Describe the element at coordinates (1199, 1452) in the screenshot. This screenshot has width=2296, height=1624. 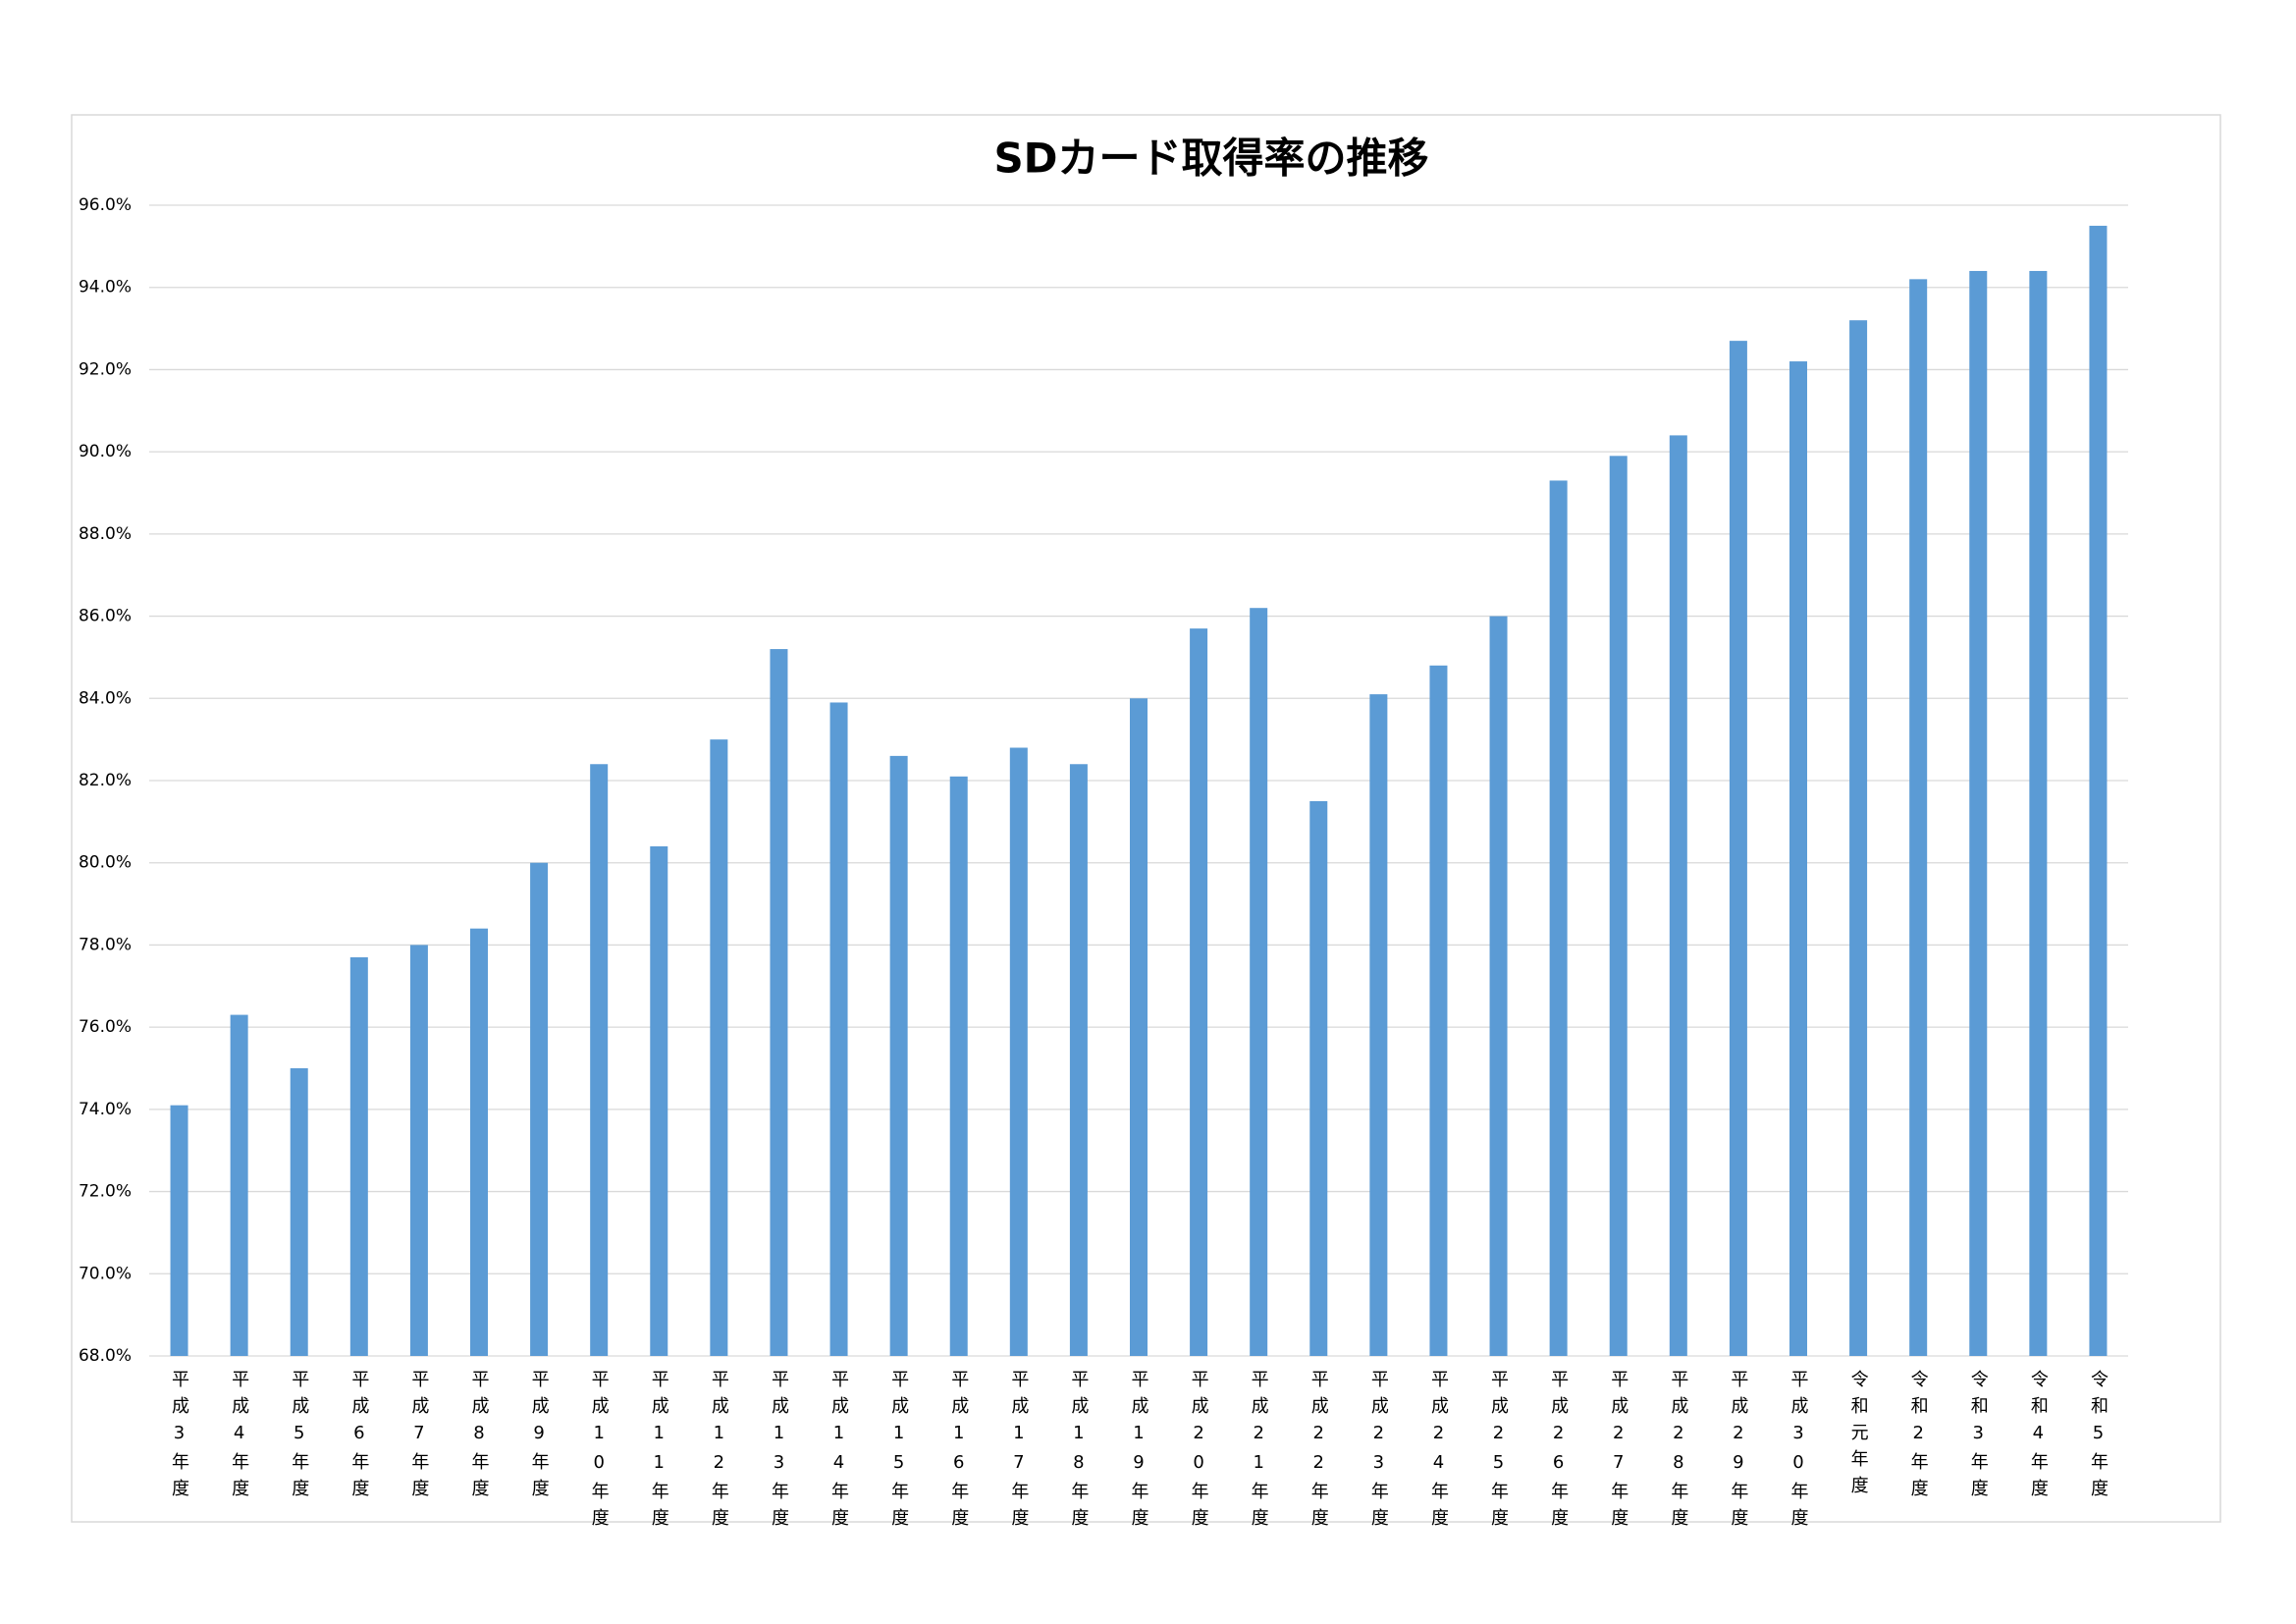
I see `x-tick-label: 平成20年度` at that location.